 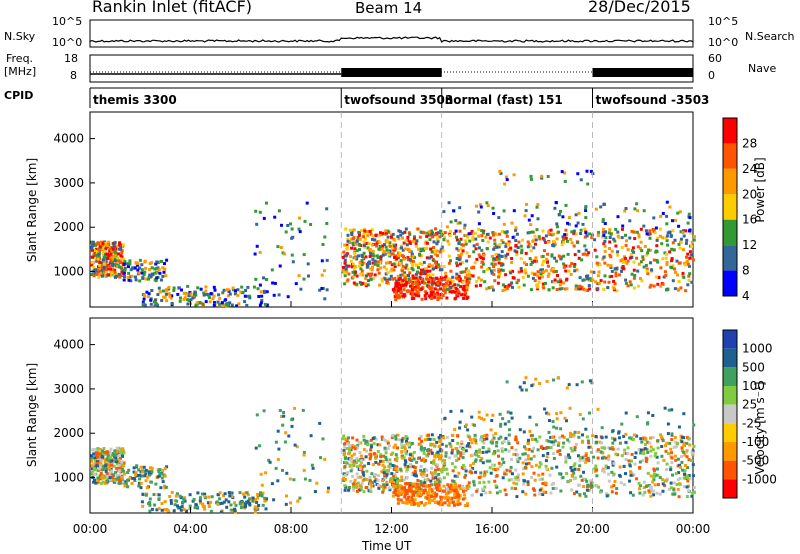 What do you see at coordinates (749, 169) in the screenshot?
I see `power-colorbar-tick-label: 24` at bounding box center [749, 169].